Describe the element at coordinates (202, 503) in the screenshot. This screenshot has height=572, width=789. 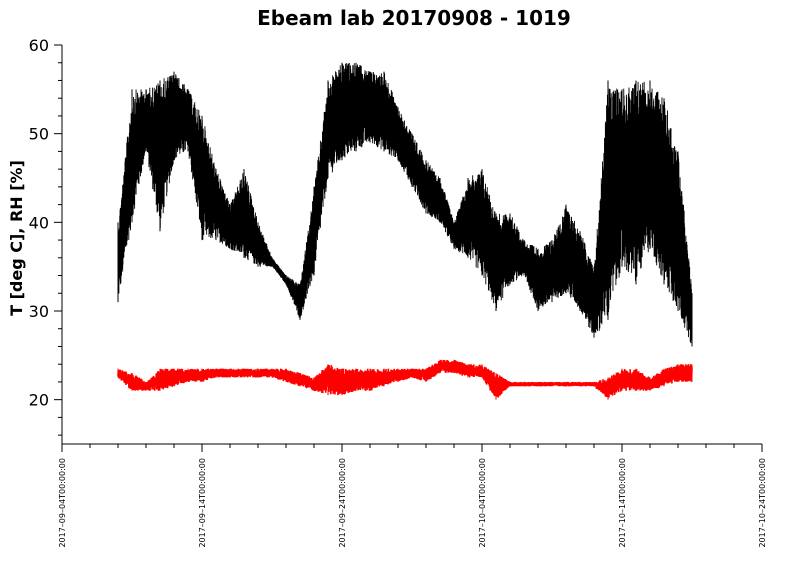
I see `x-tick-label: 2017–09–14T00:00:00` at that location.